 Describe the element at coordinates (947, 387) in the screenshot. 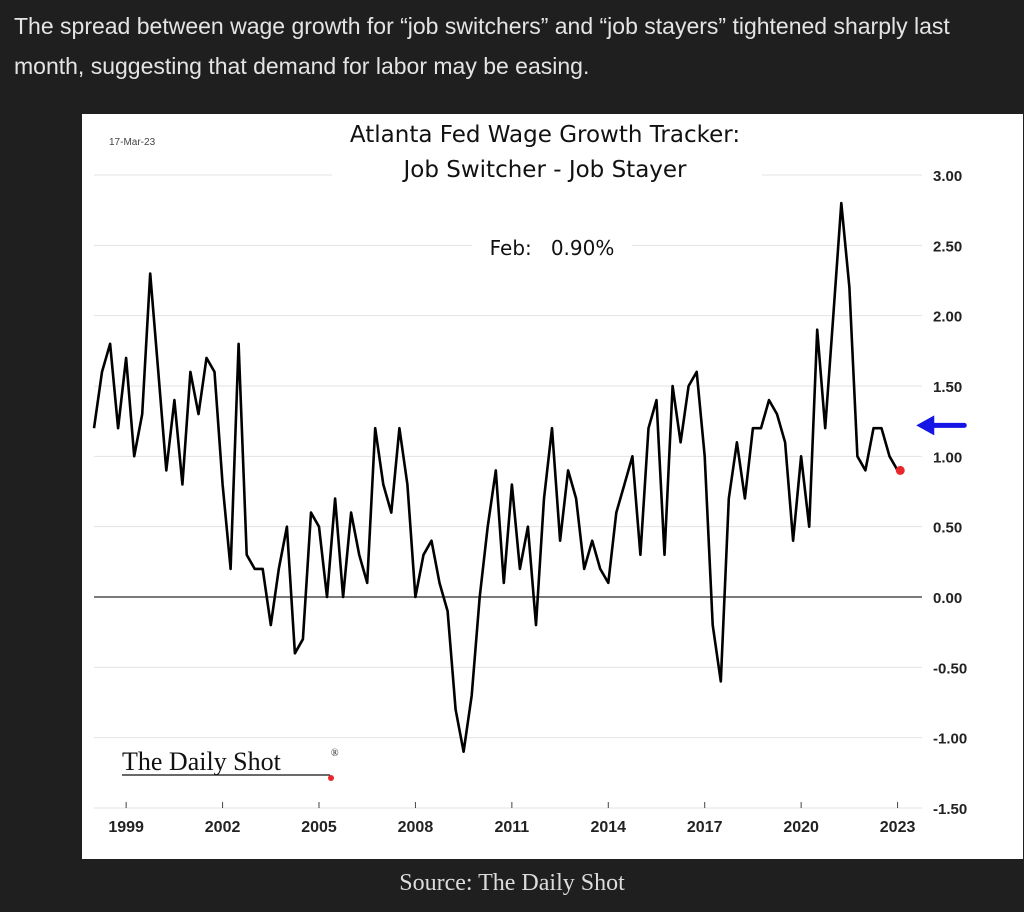

I see `y-tick-label: 1.50` at that location.